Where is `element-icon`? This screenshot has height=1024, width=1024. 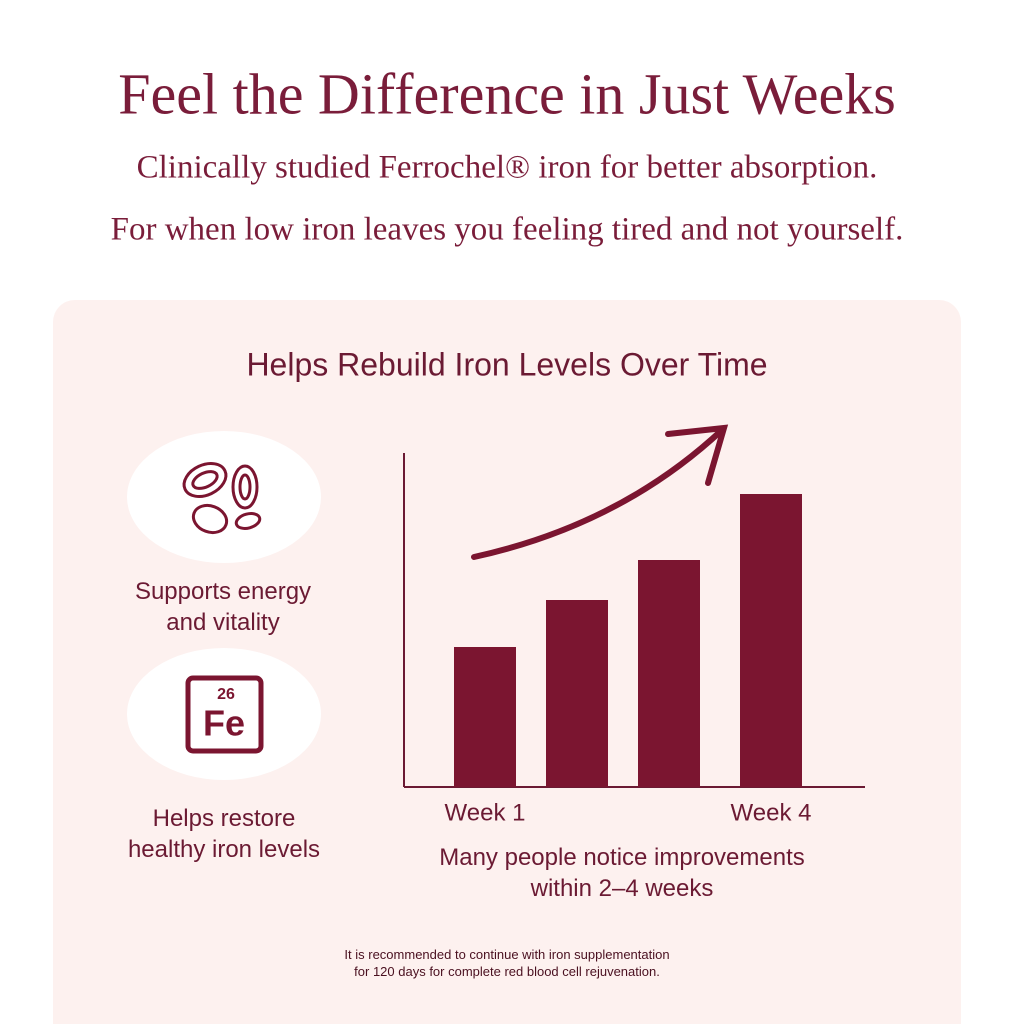 element-icon is located at coordinates (224, 714).